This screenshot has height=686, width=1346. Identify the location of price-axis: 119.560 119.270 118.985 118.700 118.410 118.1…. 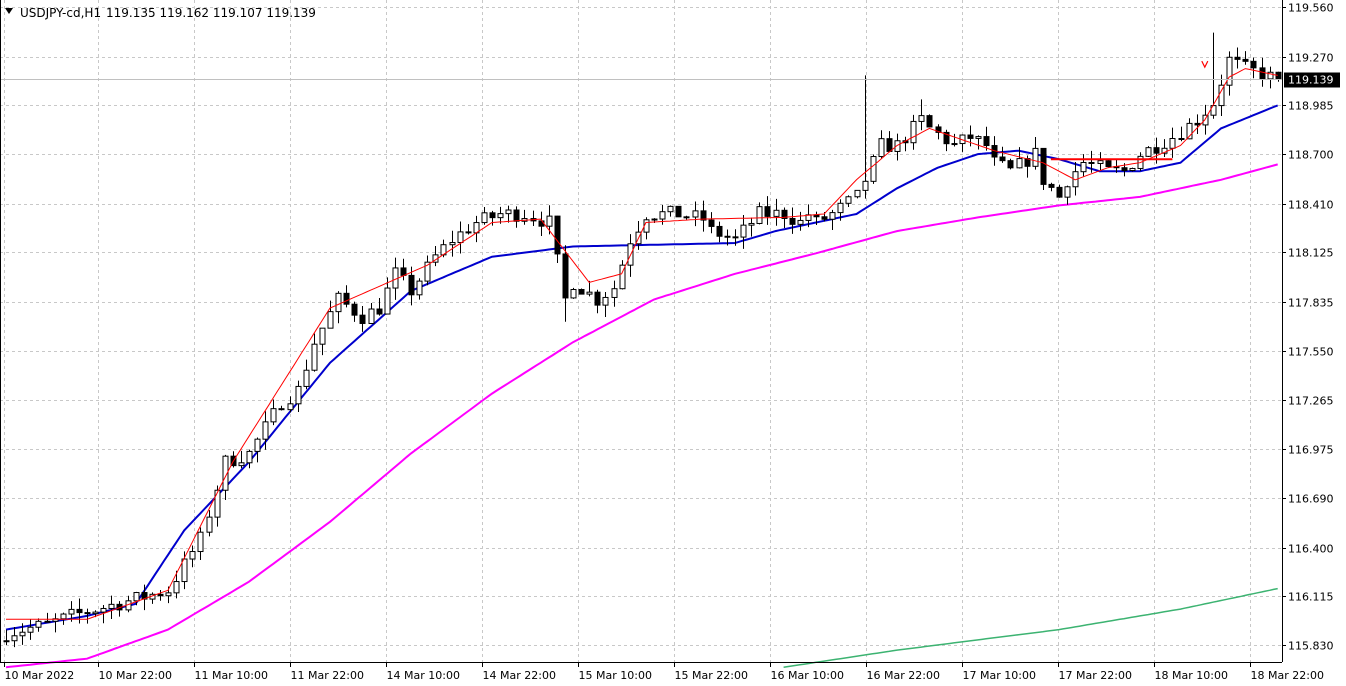
(1308, 327).